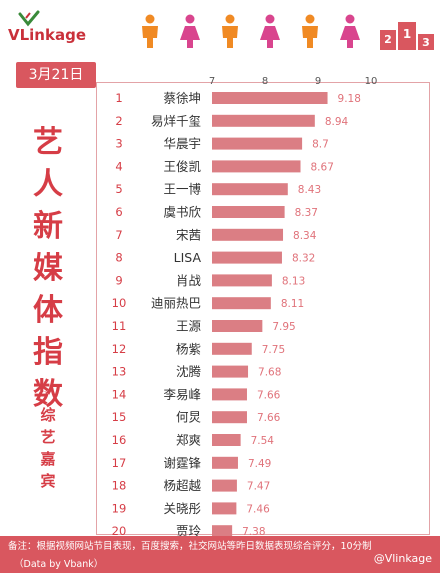 Image resolution: width=440 pixels, height=573 pixels. Describe the element at coordinates (119, 326) in the screenshot. I see `rank-number: 11` at that location.